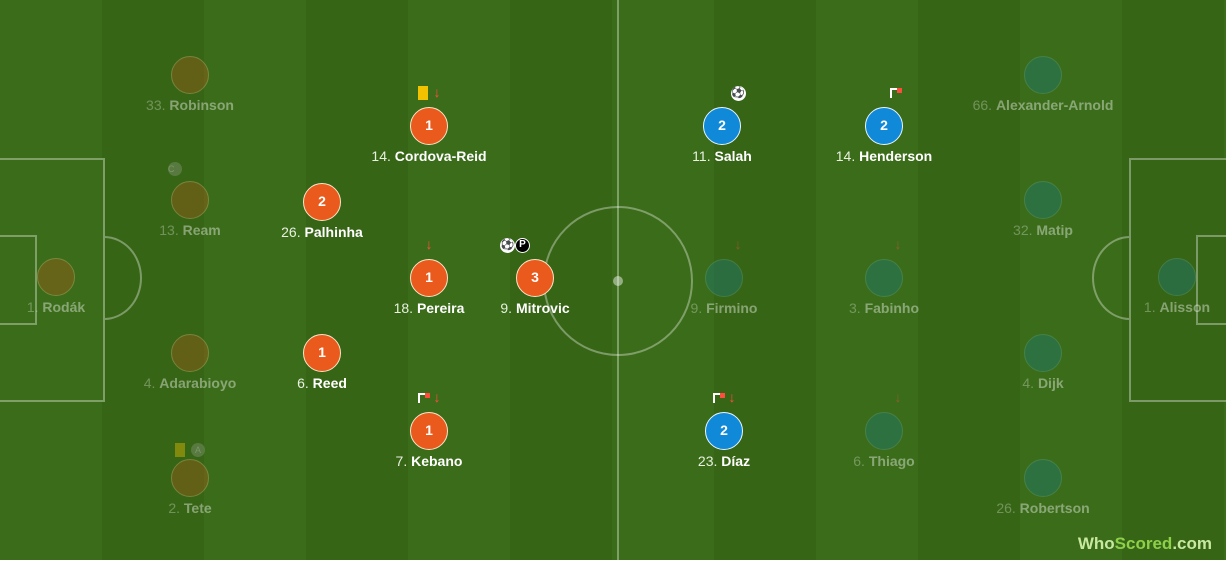  I want to click on player-salah: ⚽ 2 11. Salah, so click(722, 124).